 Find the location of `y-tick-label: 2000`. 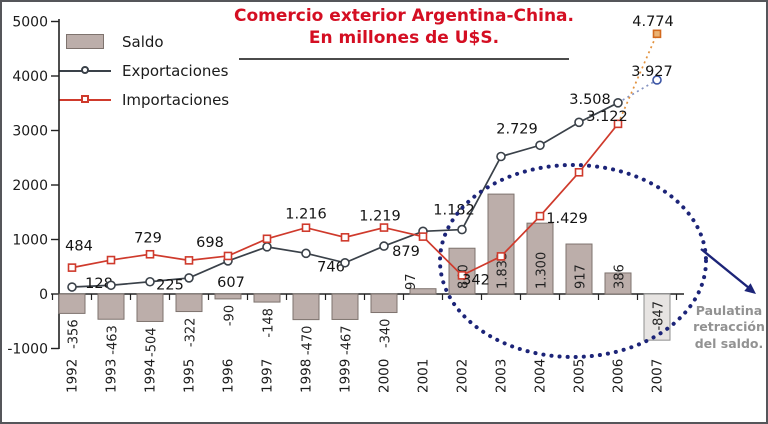

y-tick-label: 2000 is located at coordinates (30, 186).